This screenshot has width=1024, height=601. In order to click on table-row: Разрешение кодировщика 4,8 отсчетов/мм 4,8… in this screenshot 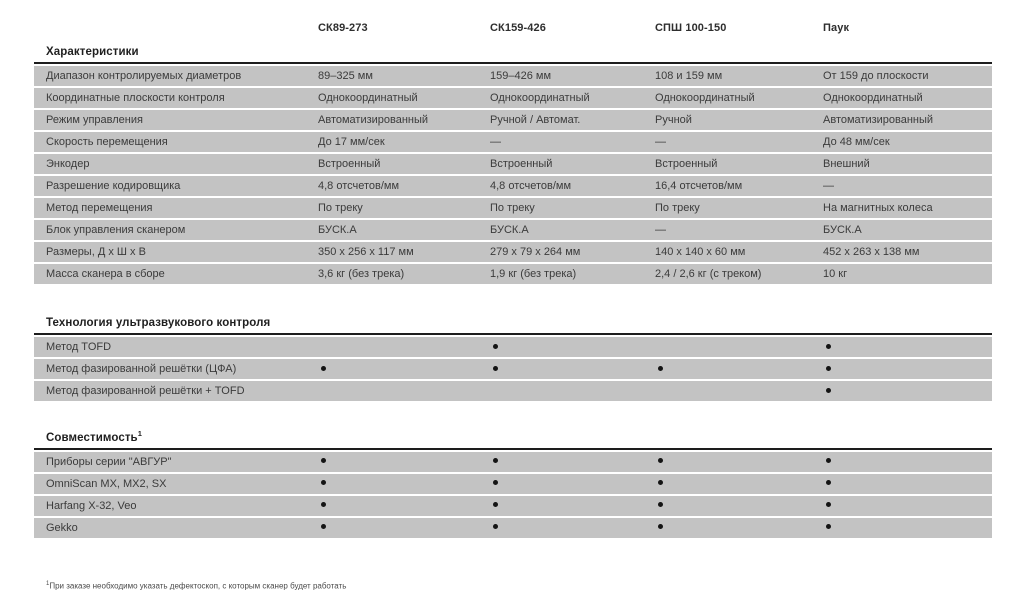, I will do `click(513, 186)`.